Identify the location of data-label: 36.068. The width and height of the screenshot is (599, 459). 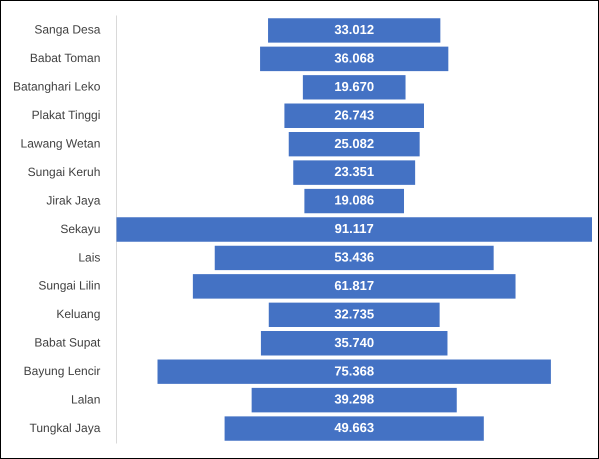
(354, 58).